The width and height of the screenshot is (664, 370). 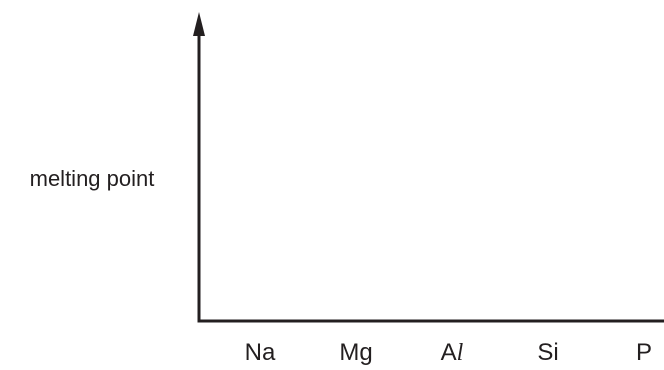 I want to click on x-tick-label-na: Na, so click(x=260, y=352).